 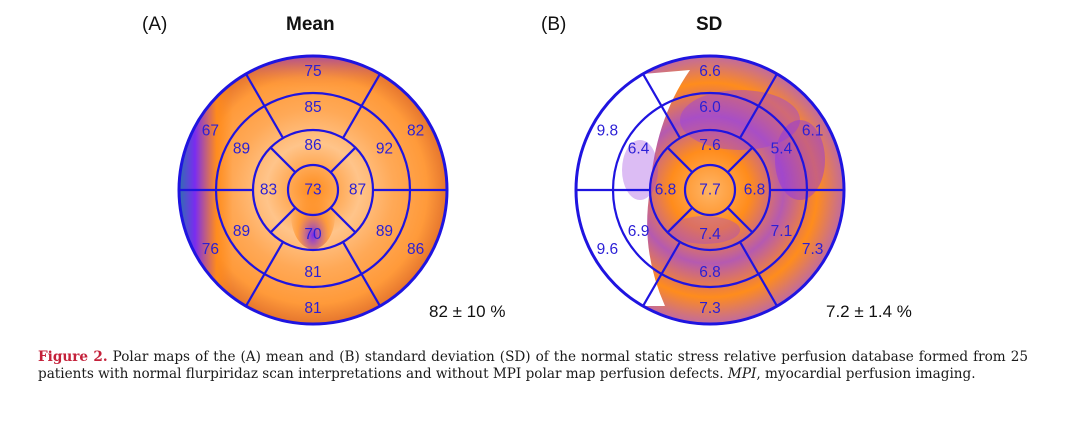 I want to click on segment-label-outer-bottom-left: 9.6, so click(x=608, y=249).